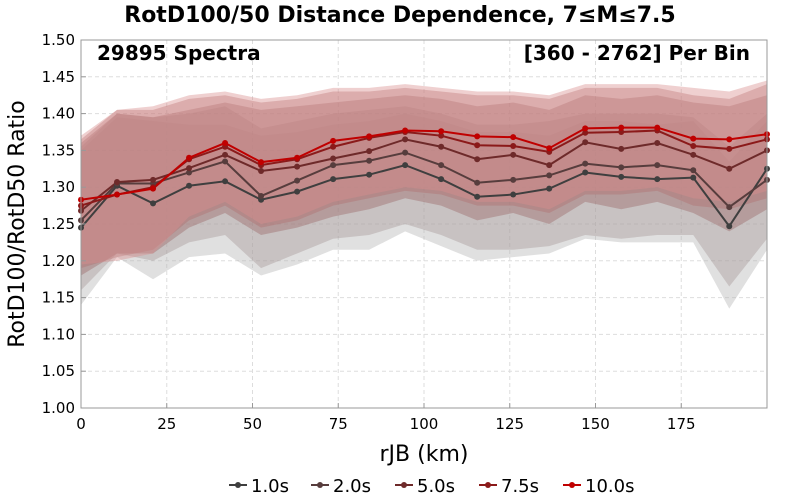 Image resolution: width=800 pixels, height=500 pixels. What do you see at coordinates (338, 424) in the screenshot?
I see `x-tick-label: 75` at bounding box center [338, 424].